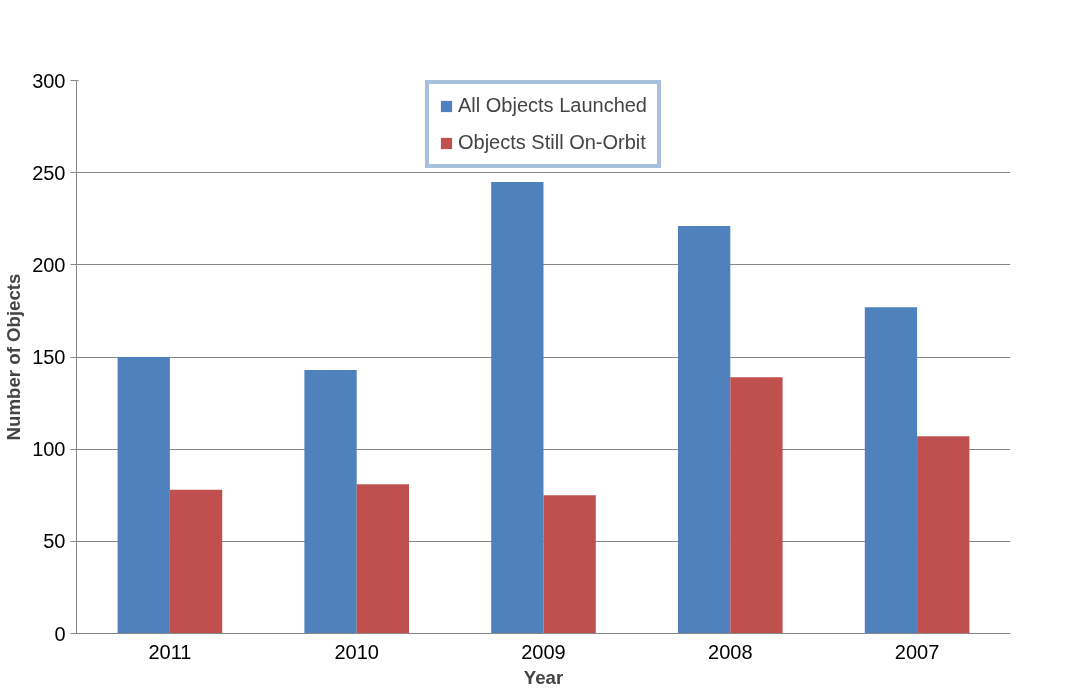  Describe the element at coordinates (49, 357) in the screenshot. I see `y-tick-label: 150` at that location.